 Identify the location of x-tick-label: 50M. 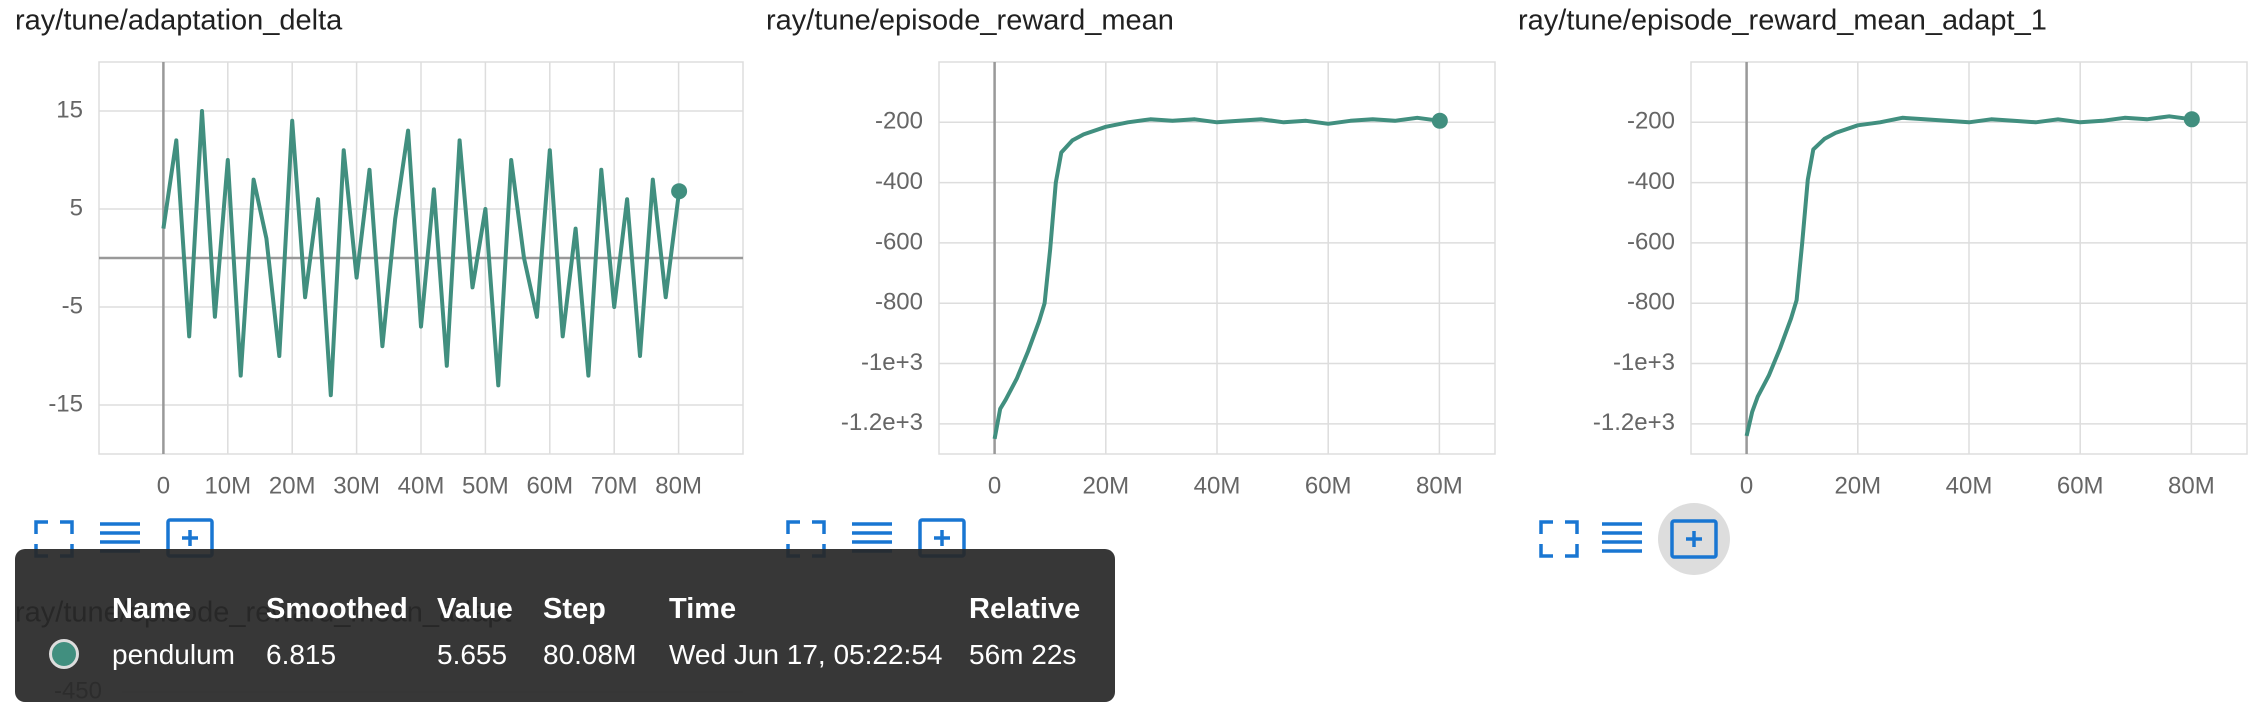
(485, 485).